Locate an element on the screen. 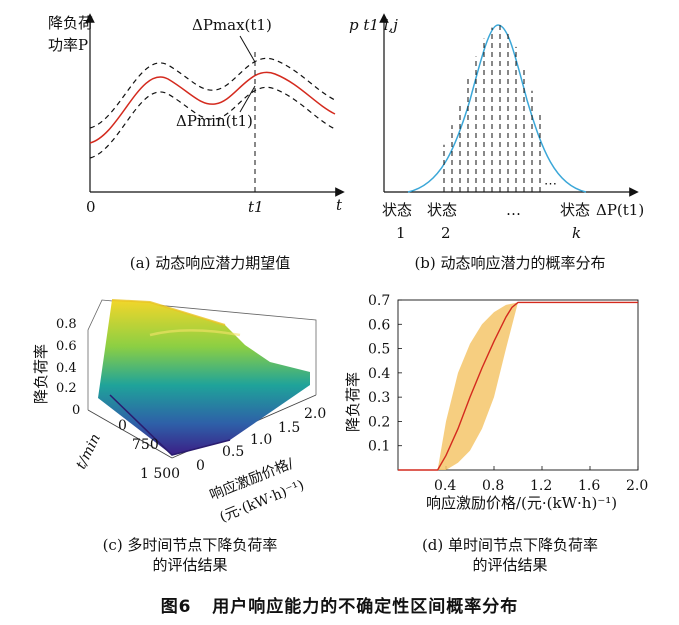 This screenshot has width=679, height=625. panel-d-xtick-label: 1.6 is located at coordinates (589, 486).